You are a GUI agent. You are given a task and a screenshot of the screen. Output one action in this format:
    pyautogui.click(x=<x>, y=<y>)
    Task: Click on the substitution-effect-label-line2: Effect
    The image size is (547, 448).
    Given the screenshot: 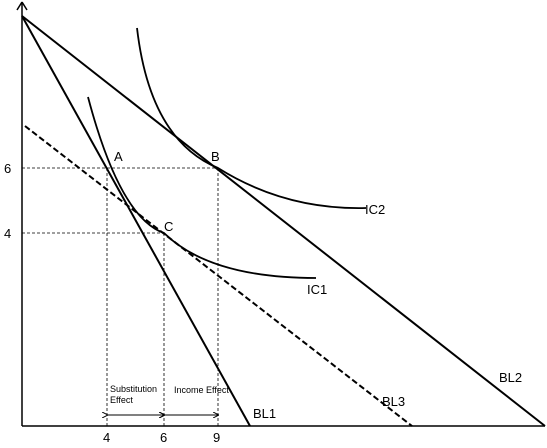 What is the action you would take?
    pyautogui.click(x=121, y=400)
    